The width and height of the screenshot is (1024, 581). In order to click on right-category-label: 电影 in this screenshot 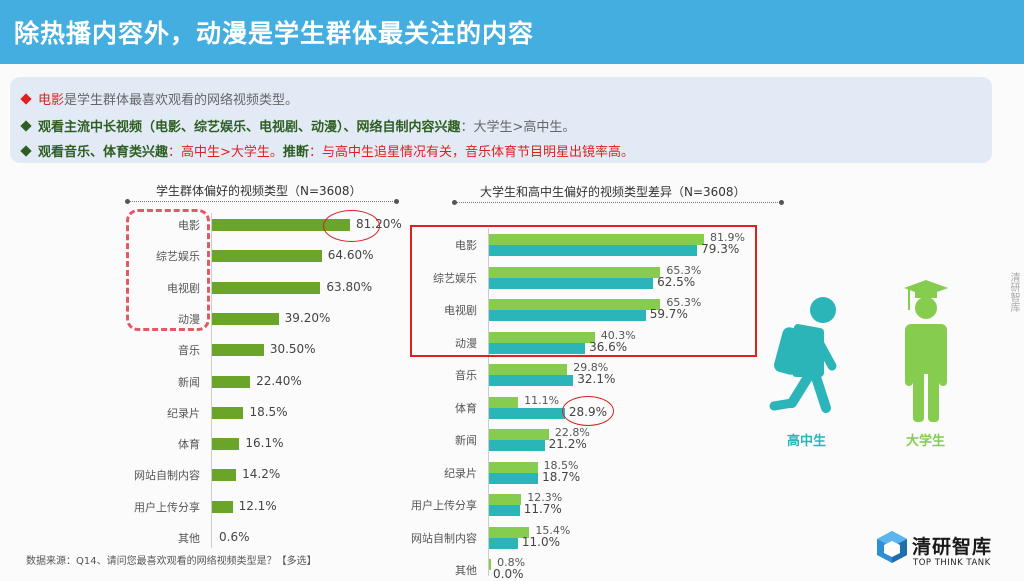, I will do `click(466, 245)`.